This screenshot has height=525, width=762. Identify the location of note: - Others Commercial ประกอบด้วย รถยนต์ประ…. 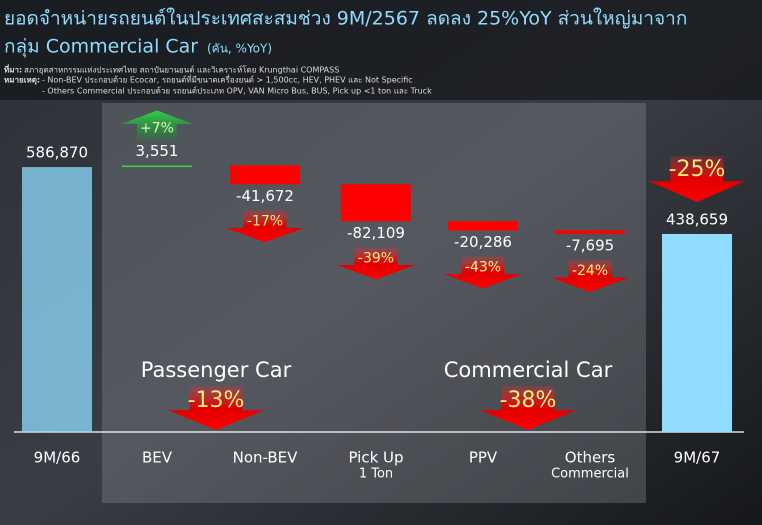
(237, 91).